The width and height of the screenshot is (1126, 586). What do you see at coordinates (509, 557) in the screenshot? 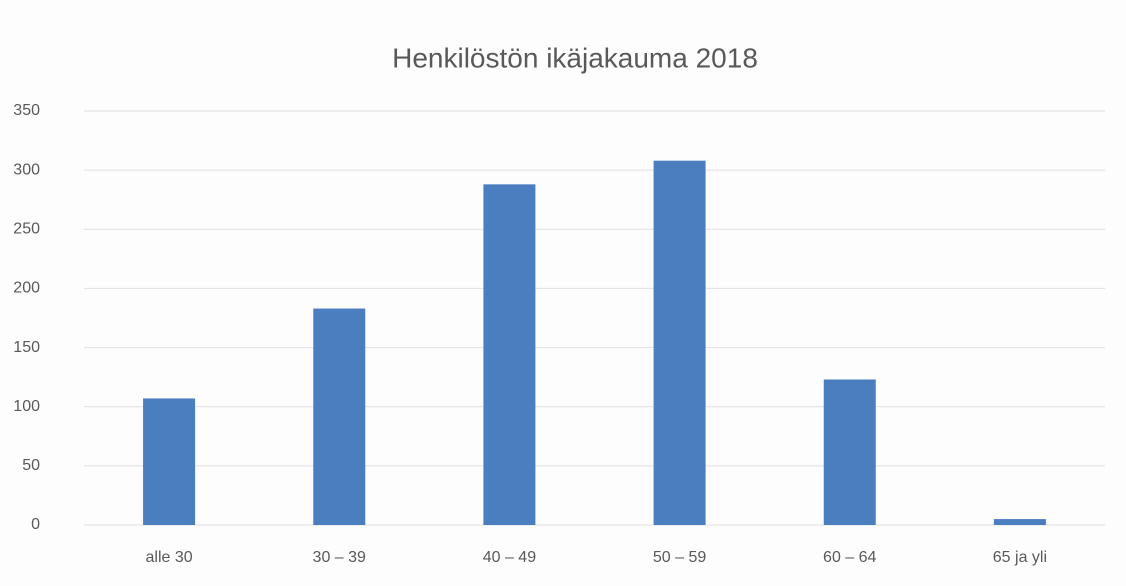
I see `x-tick-label: 40 – 49` at bounding box center [509, 557].